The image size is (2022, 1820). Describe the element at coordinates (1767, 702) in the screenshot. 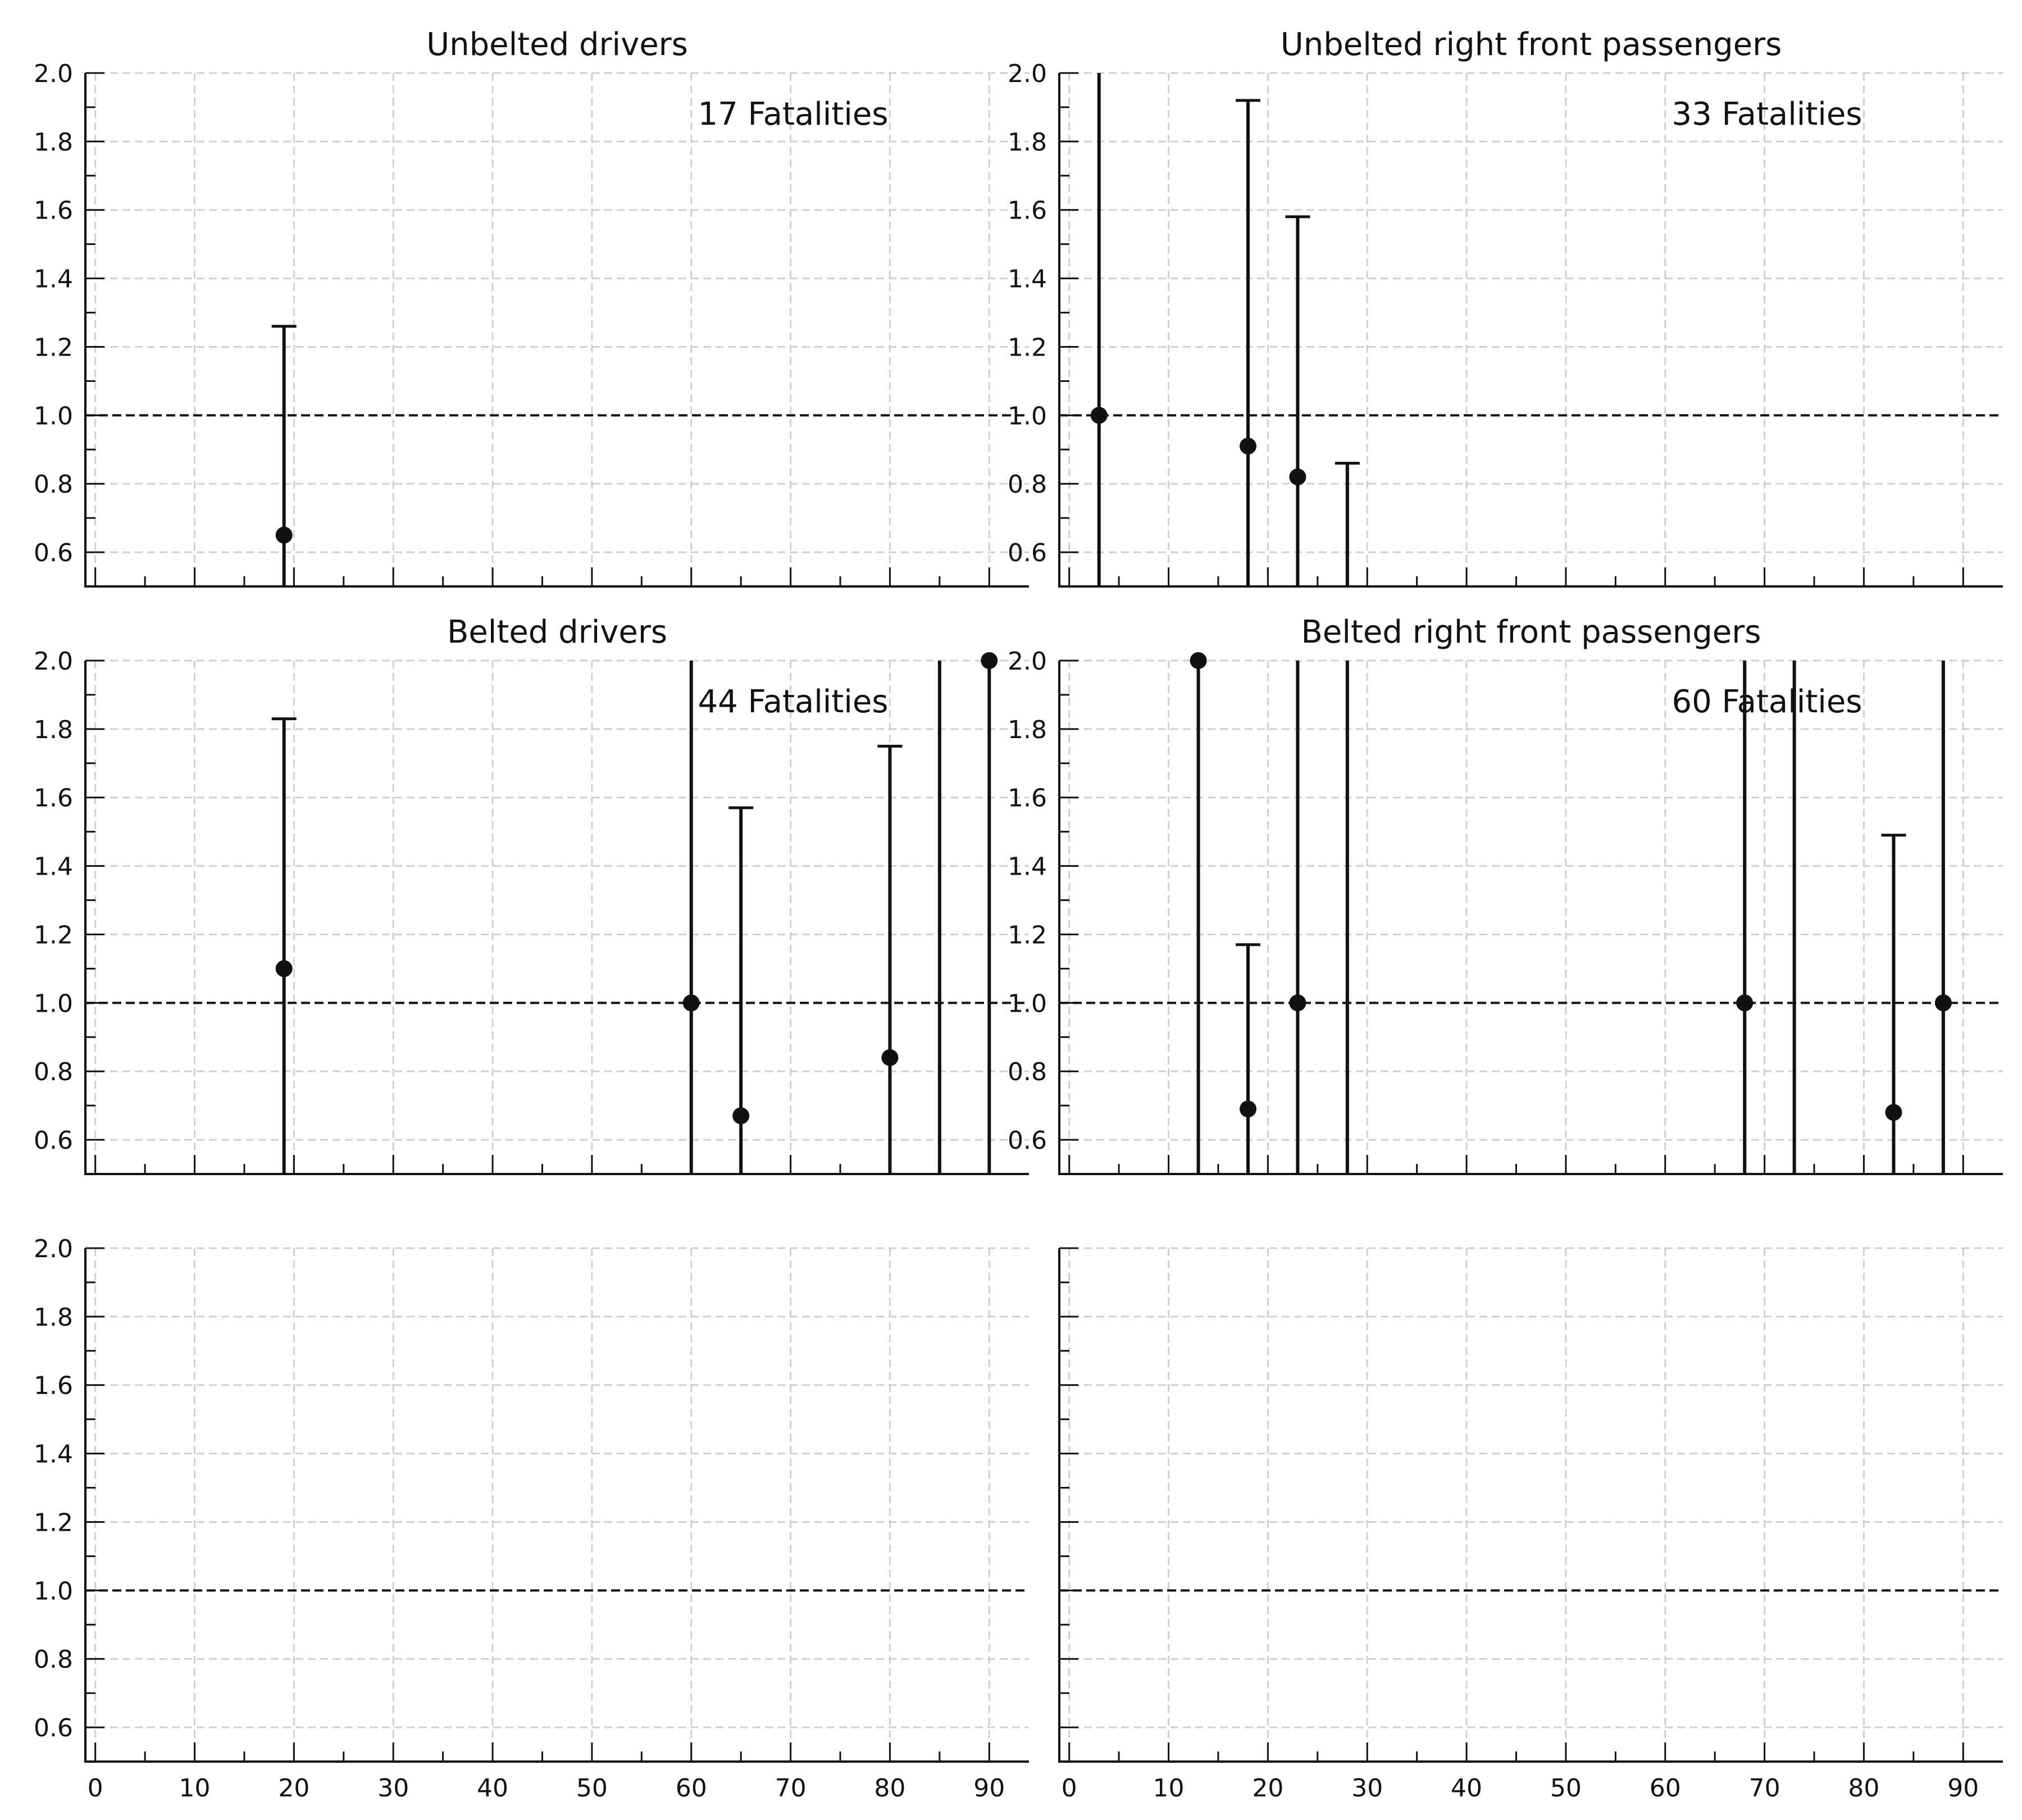

I see `fatalities-annotation: 60 Fatalities` at that location.